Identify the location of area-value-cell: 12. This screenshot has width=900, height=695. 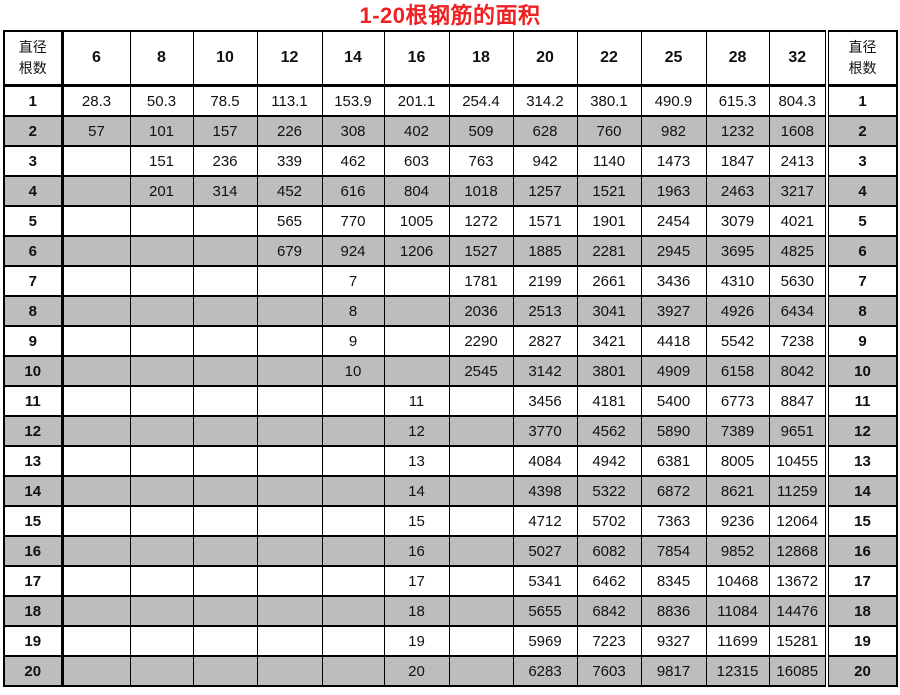
(416, 431).